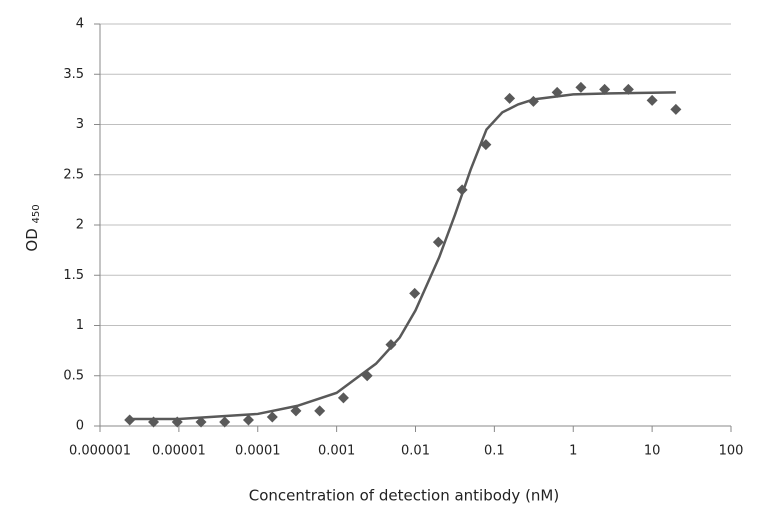  What do you see at coordinates (80, 426) in the screenshot?
I see `y-tick-label: 0` at bounding box center [80, 426].